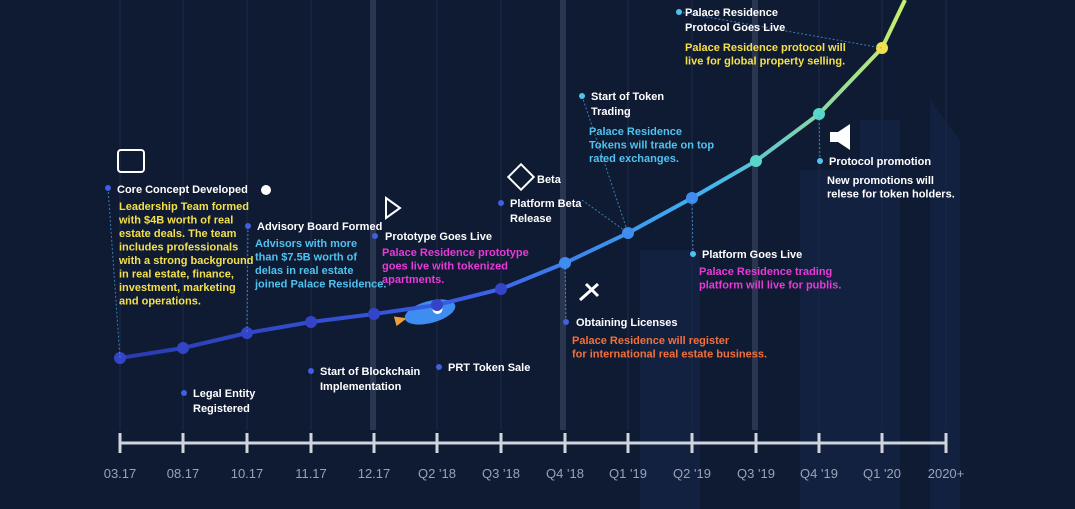 The width and height of the screenshot is (1075, 509). I want to click on axis-label: 12.17, so click(374, 473).